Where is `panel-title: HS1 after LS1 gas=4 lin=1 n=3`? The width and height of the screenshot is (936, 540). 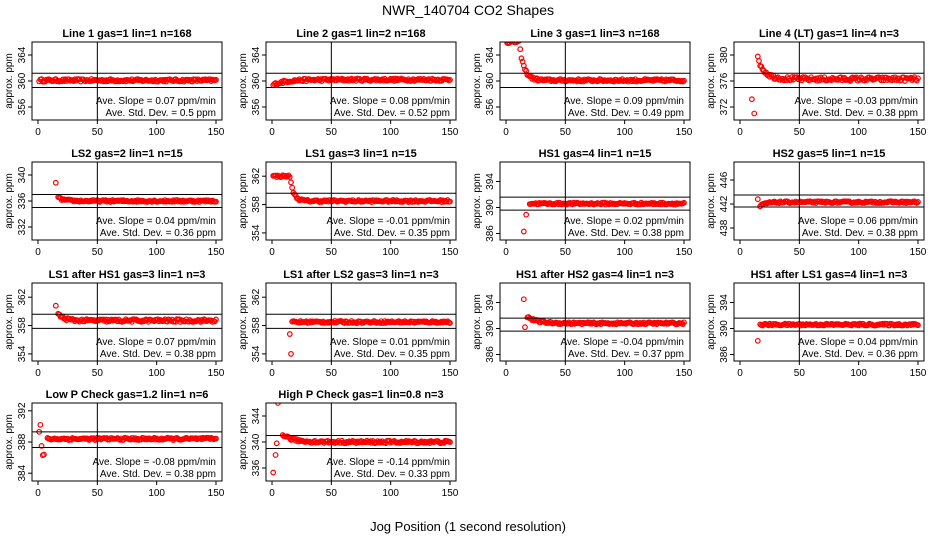
panel-title: HS1 after LS1 gas=4 lin=1 n=3 is located at coordinates (829, 275).